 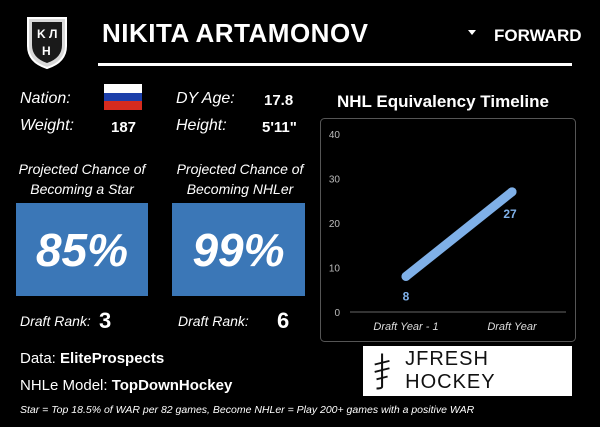 I want to click on jfresh-brand-text: JFRESH HOCKEY, so click(x=450, y=370).